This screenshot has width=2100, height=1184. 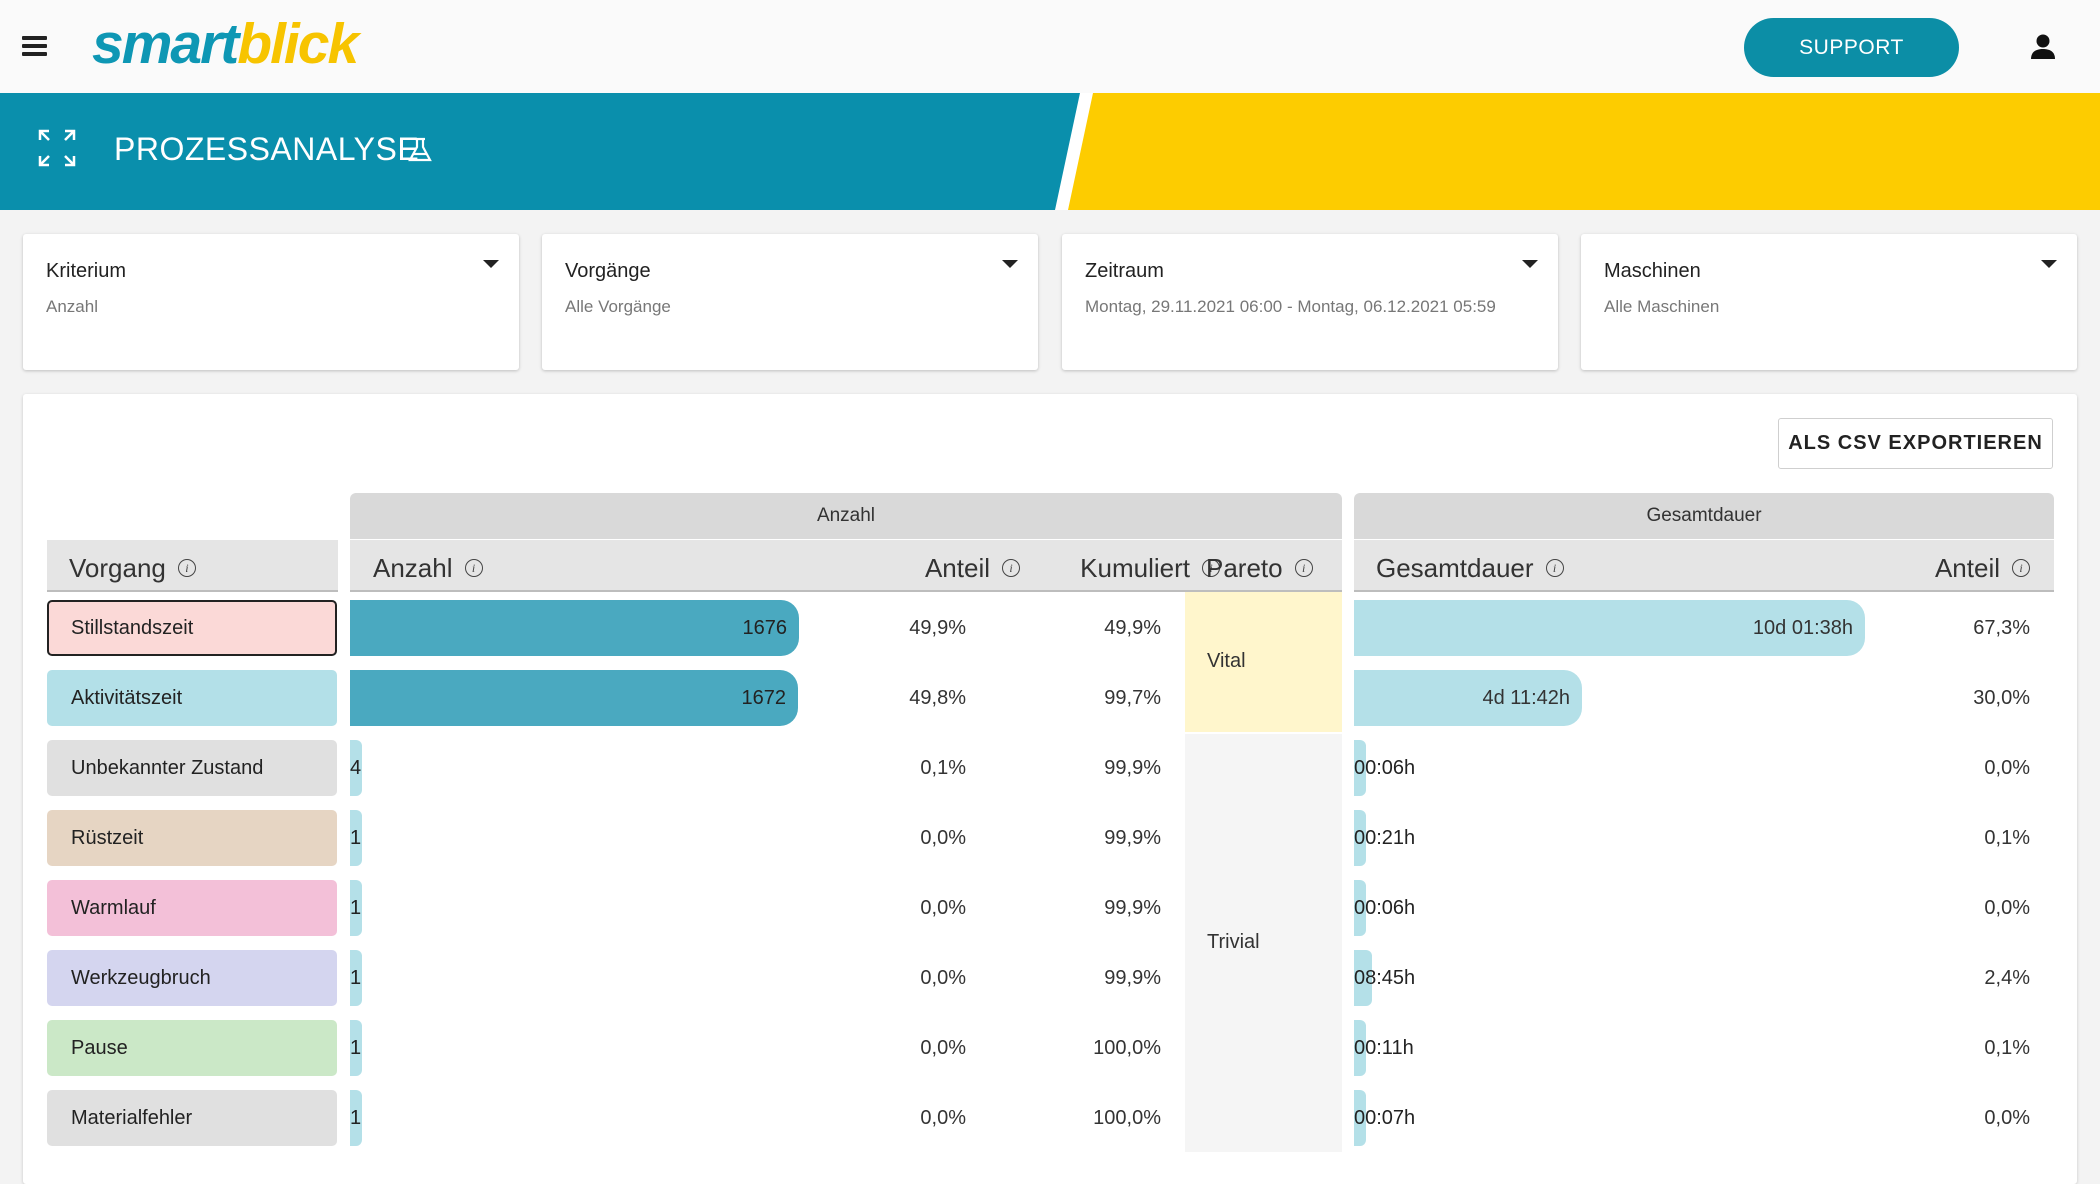 I want to click on filter-kriterium: Kriterium Anzahl, so click(x=271, y=302).